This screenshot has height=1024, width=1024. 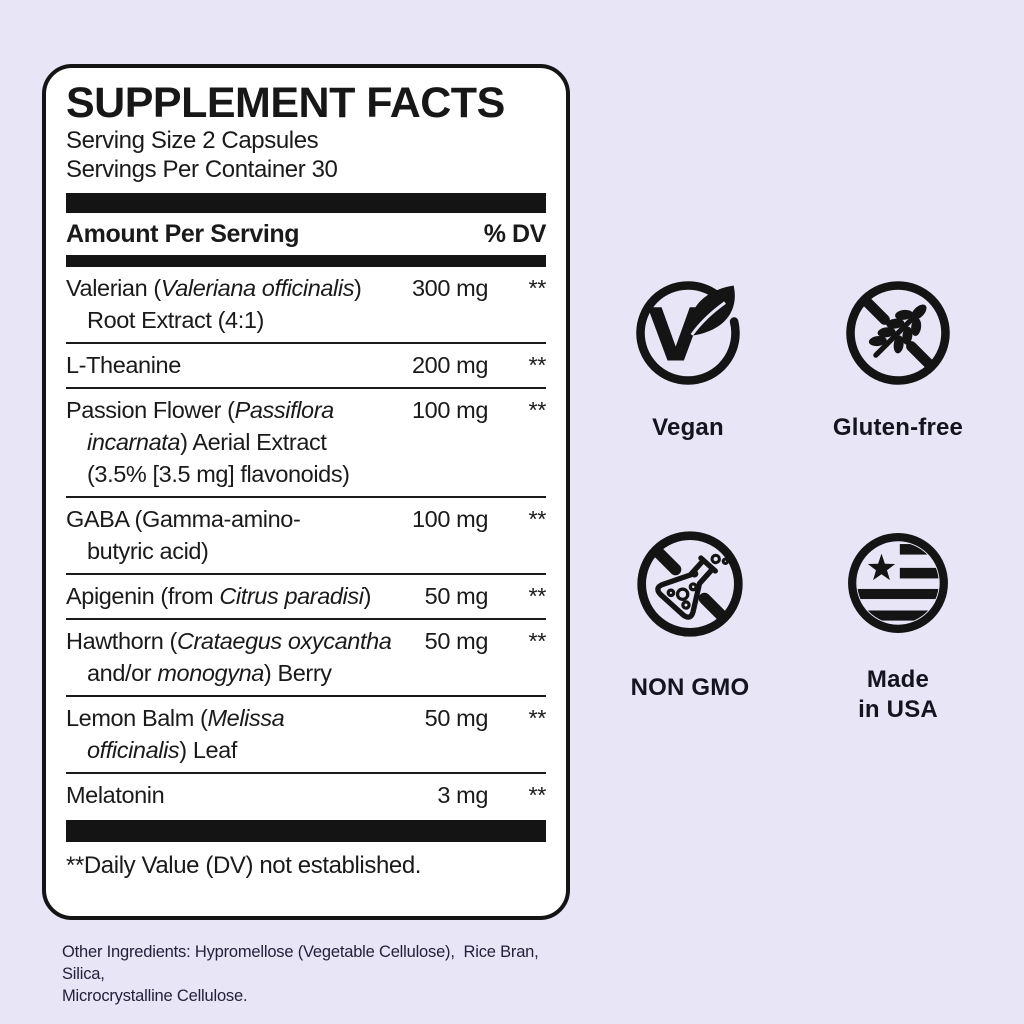 I want to click on table-header: Amount Per Serving % DV, so click(x=306, y=234).